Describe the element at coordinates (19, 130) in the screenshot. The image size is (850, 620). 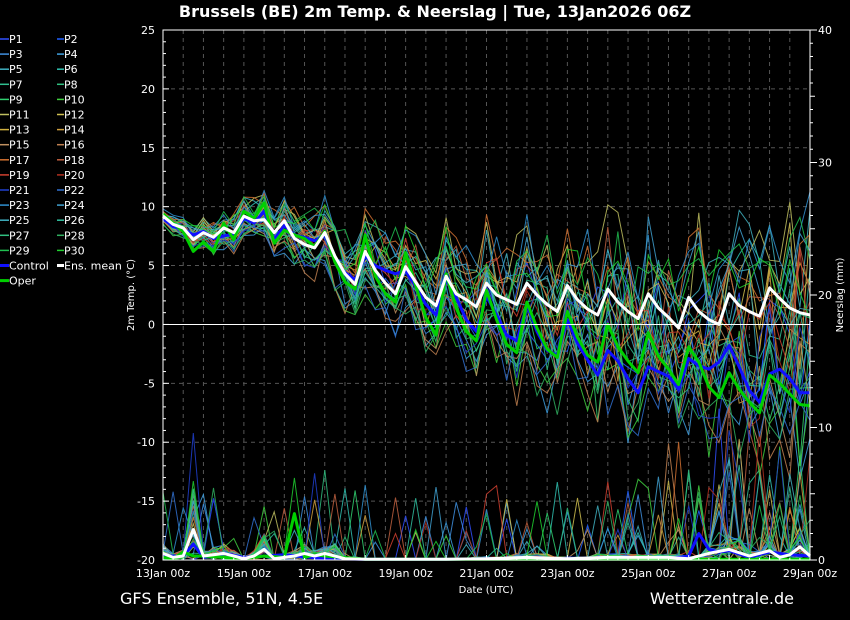
I see `legend-label: P13` at that location.